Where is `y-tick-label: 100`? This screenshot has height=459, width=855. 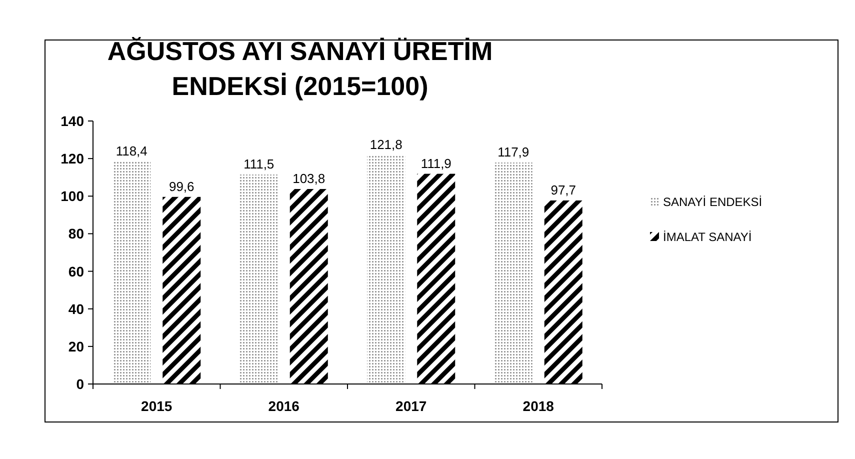
y-tick-label: 100 is located at coordinates (72, 196).